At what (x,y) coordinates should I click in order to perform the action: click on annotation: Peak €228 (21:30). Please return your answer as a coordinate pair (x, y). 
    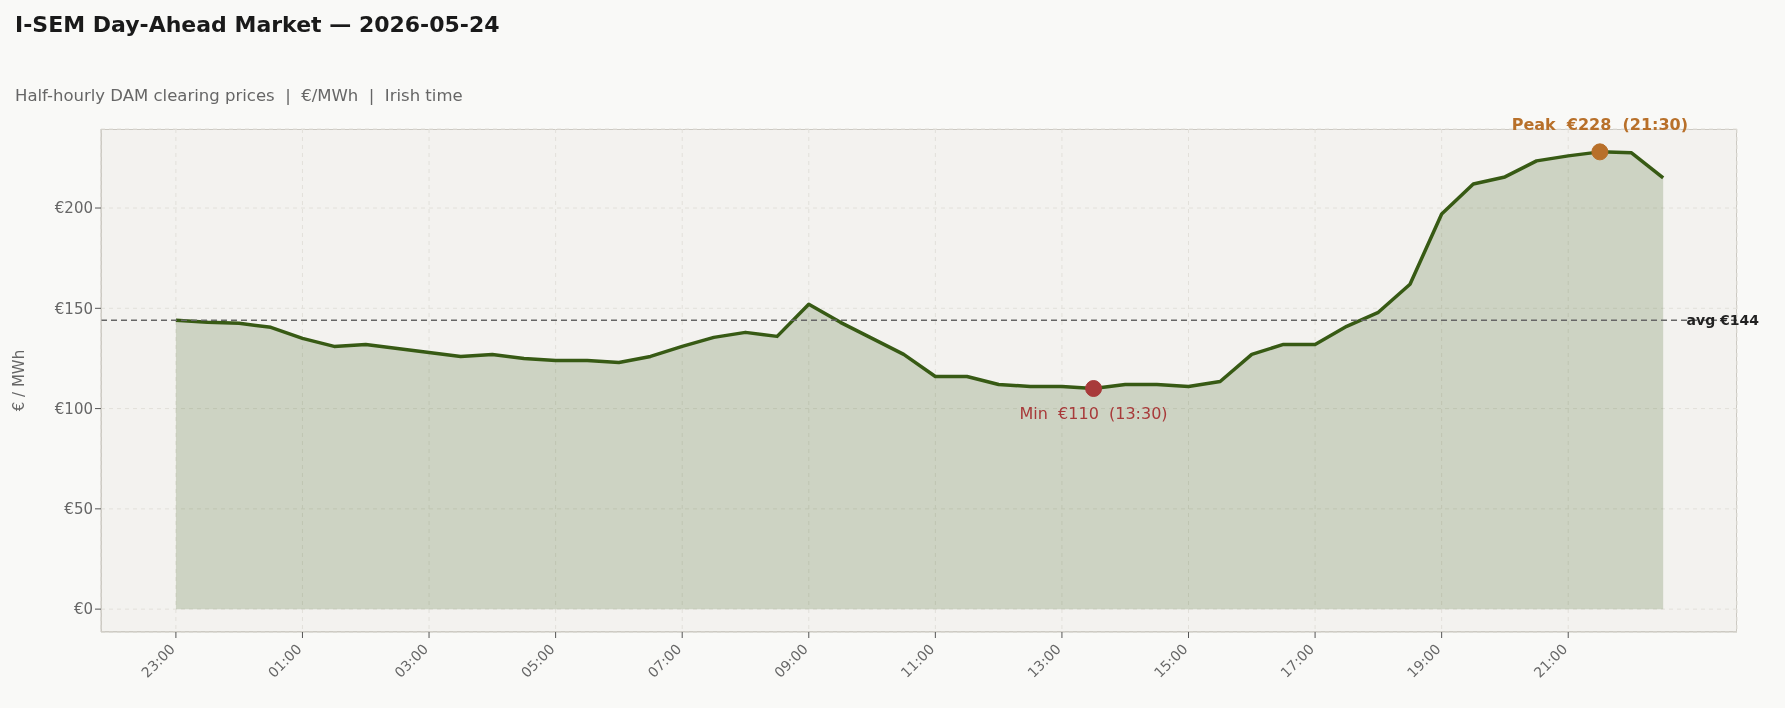
    Looking at the image, I should click on (1600, 124).